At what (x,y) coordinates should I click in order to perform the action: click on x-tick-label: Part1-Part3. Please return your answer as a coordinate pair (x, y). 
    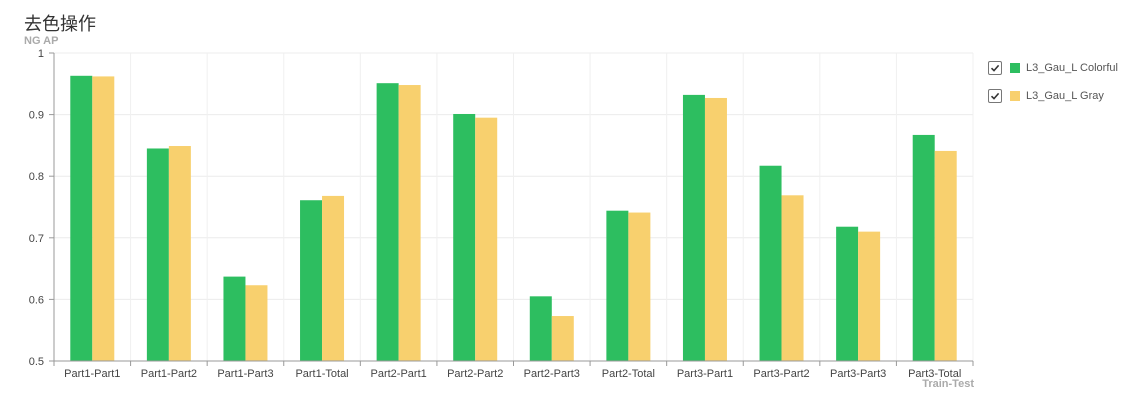
    Looking at the image, I should click on (245, 374).